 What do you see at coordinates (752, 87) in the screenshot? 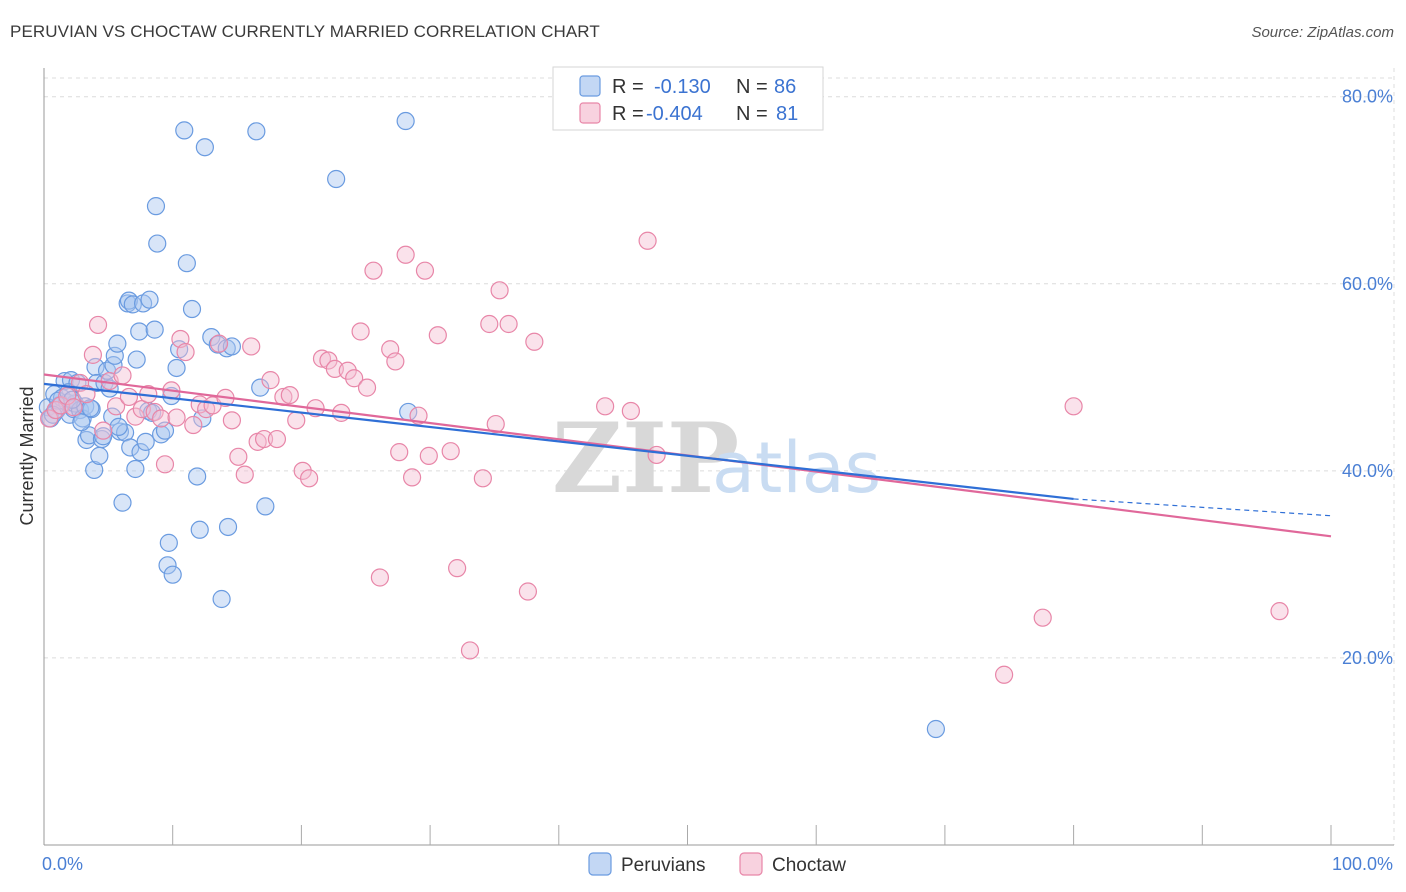
I see `legend-n-label-peruvians: N =` at bounding box center [752, 87].